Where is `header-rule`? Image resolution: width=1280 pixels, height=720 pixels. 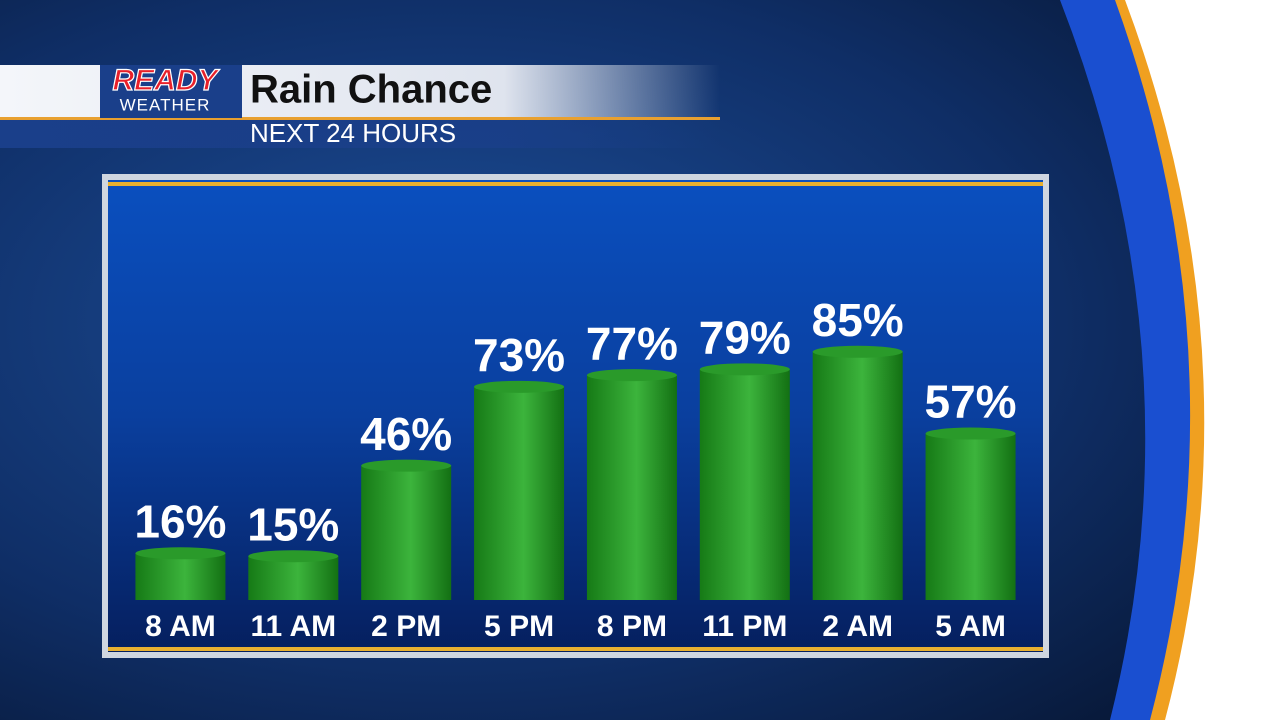 header-rule is located at coordinates (360, 118).